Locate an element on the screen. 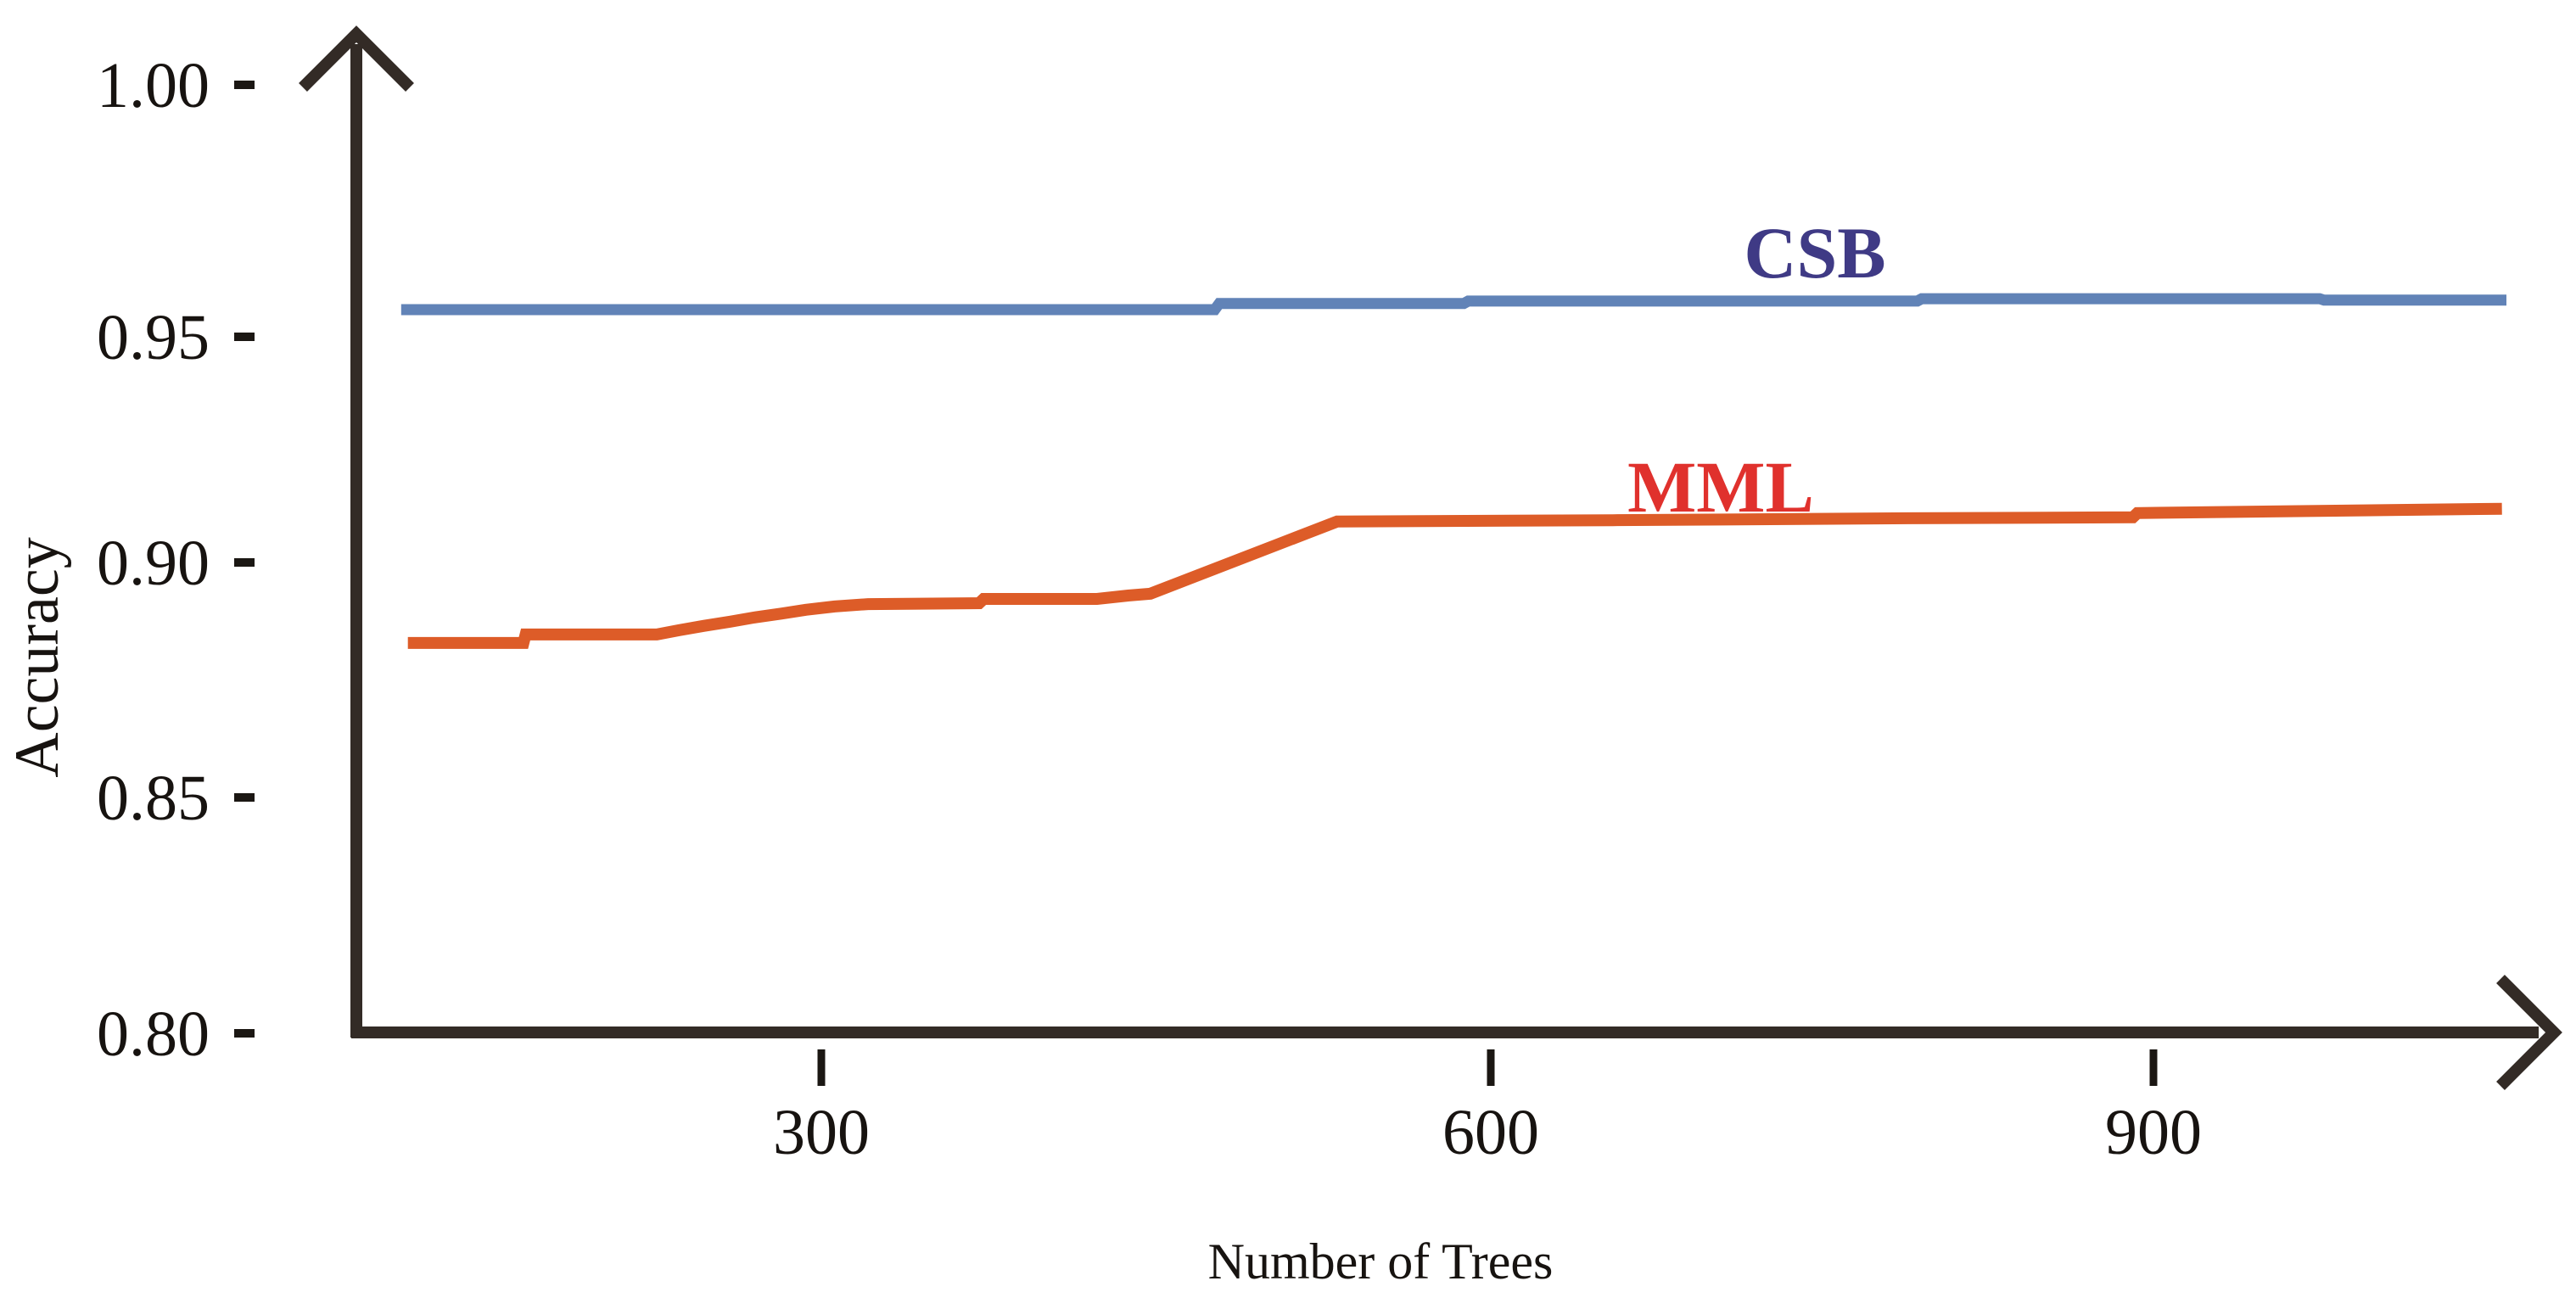 The height and width of the screenshot is (1309, 2576). x-tick-group: 300 600 900 is located at coordinates (1487, 1108).